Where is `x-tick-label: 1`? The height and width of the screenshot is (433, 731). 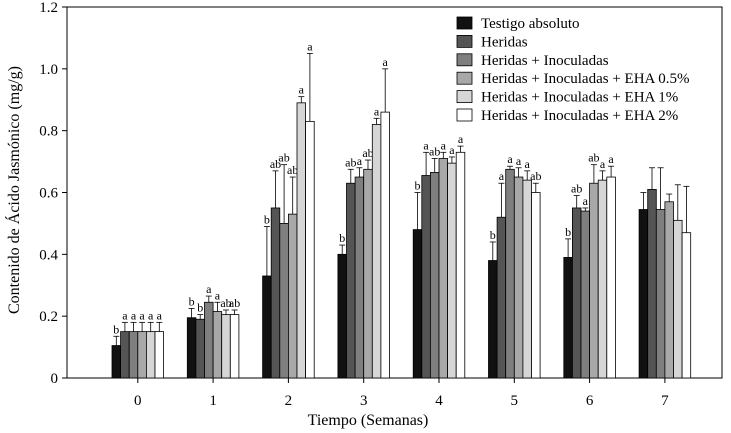 x-tick-label: 1 is located at coordinates (213, 401).